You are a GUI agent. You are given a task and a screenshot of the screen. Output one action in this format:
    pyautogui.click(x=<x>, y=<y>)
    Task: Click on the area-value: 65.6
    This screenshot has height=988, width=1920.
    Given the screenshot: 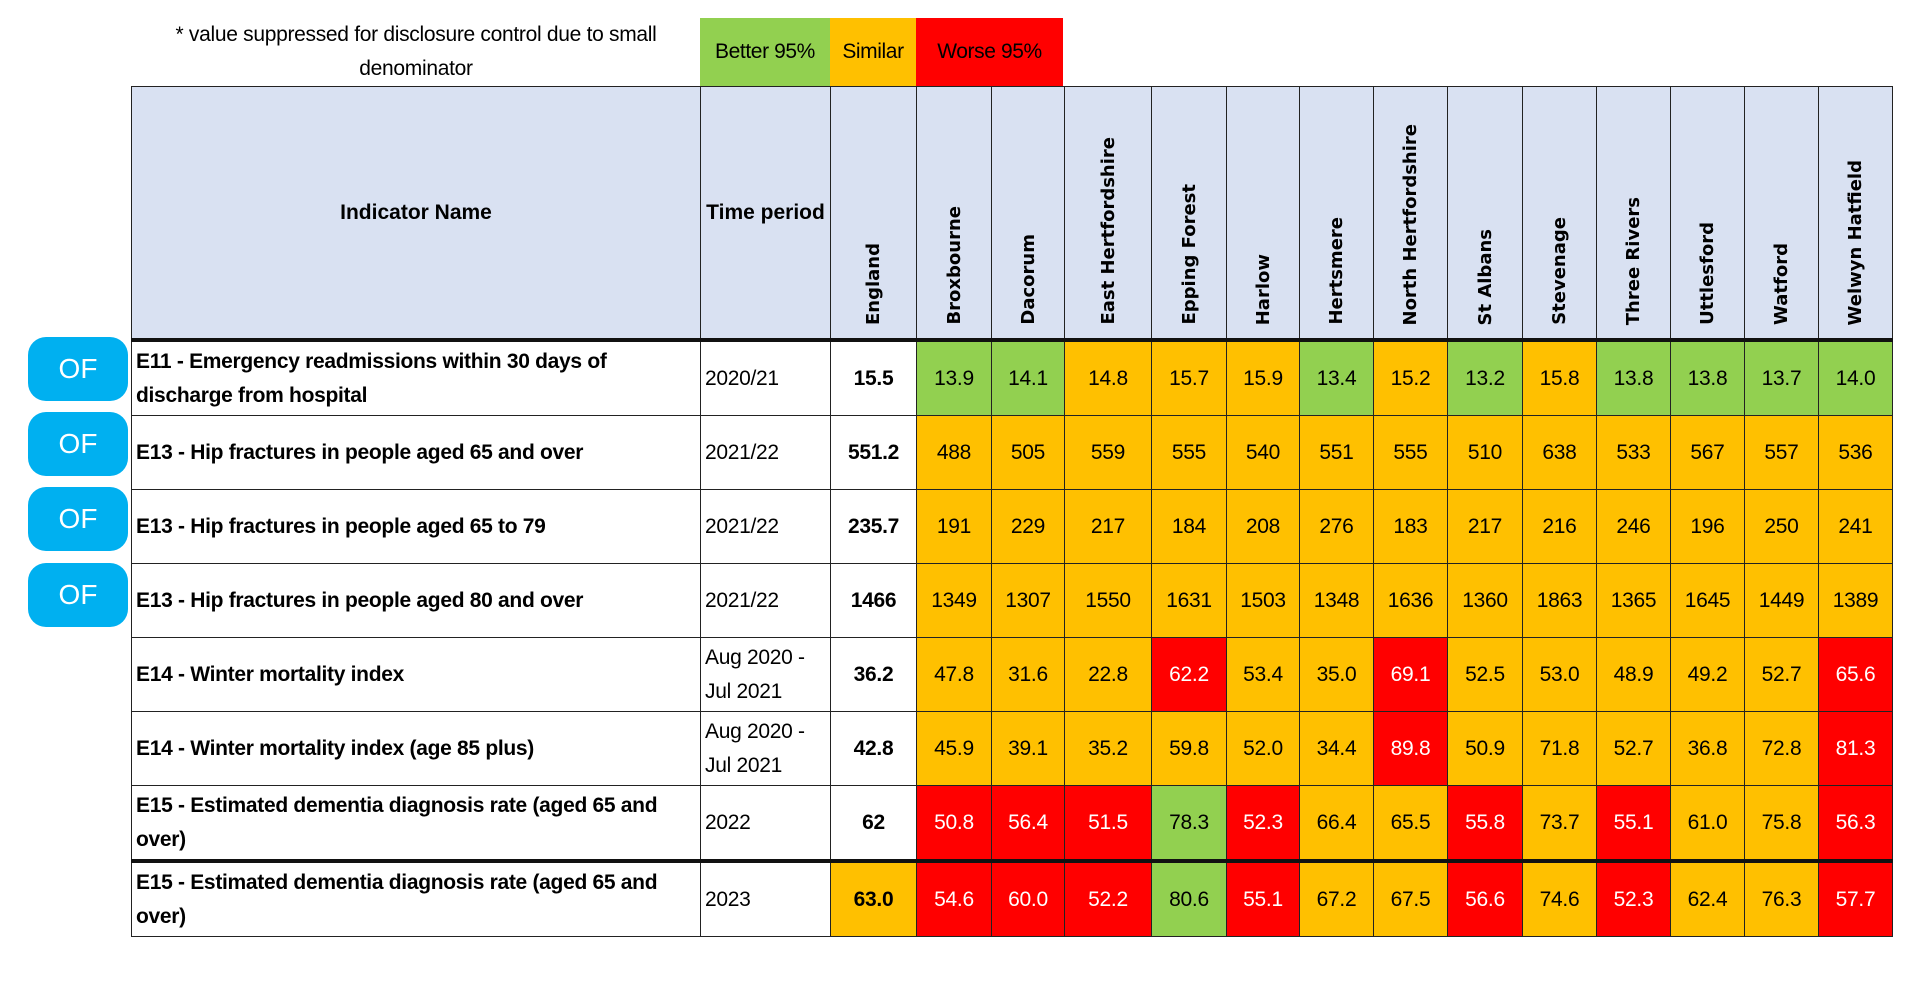 What is the action you would take?
    pyautogui.click(x=1855, y=674)
    